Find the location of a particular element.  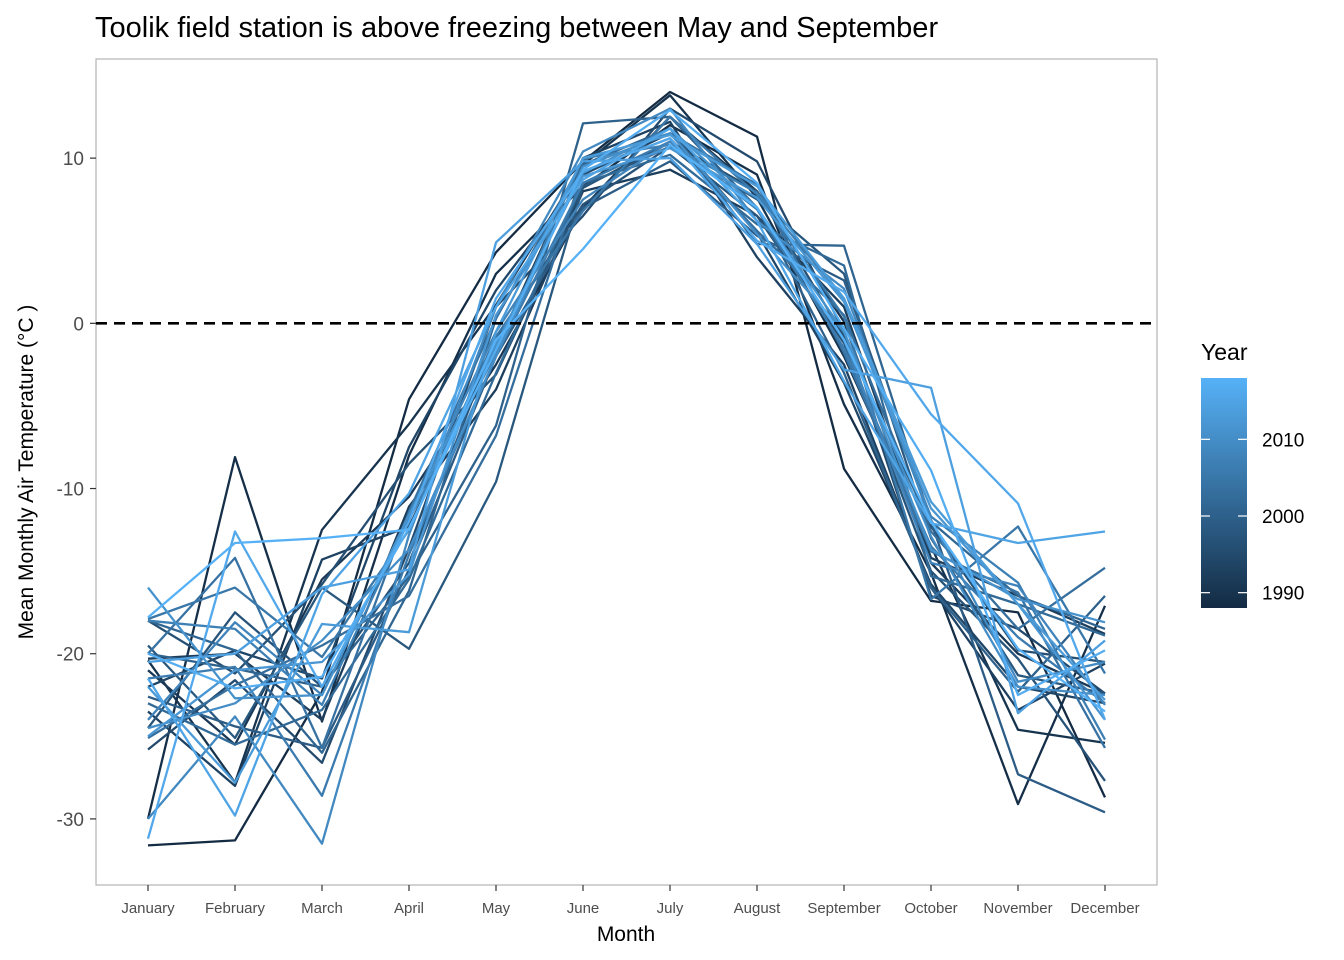

y-tick-label: -20 is located at coordinates (70, 655).